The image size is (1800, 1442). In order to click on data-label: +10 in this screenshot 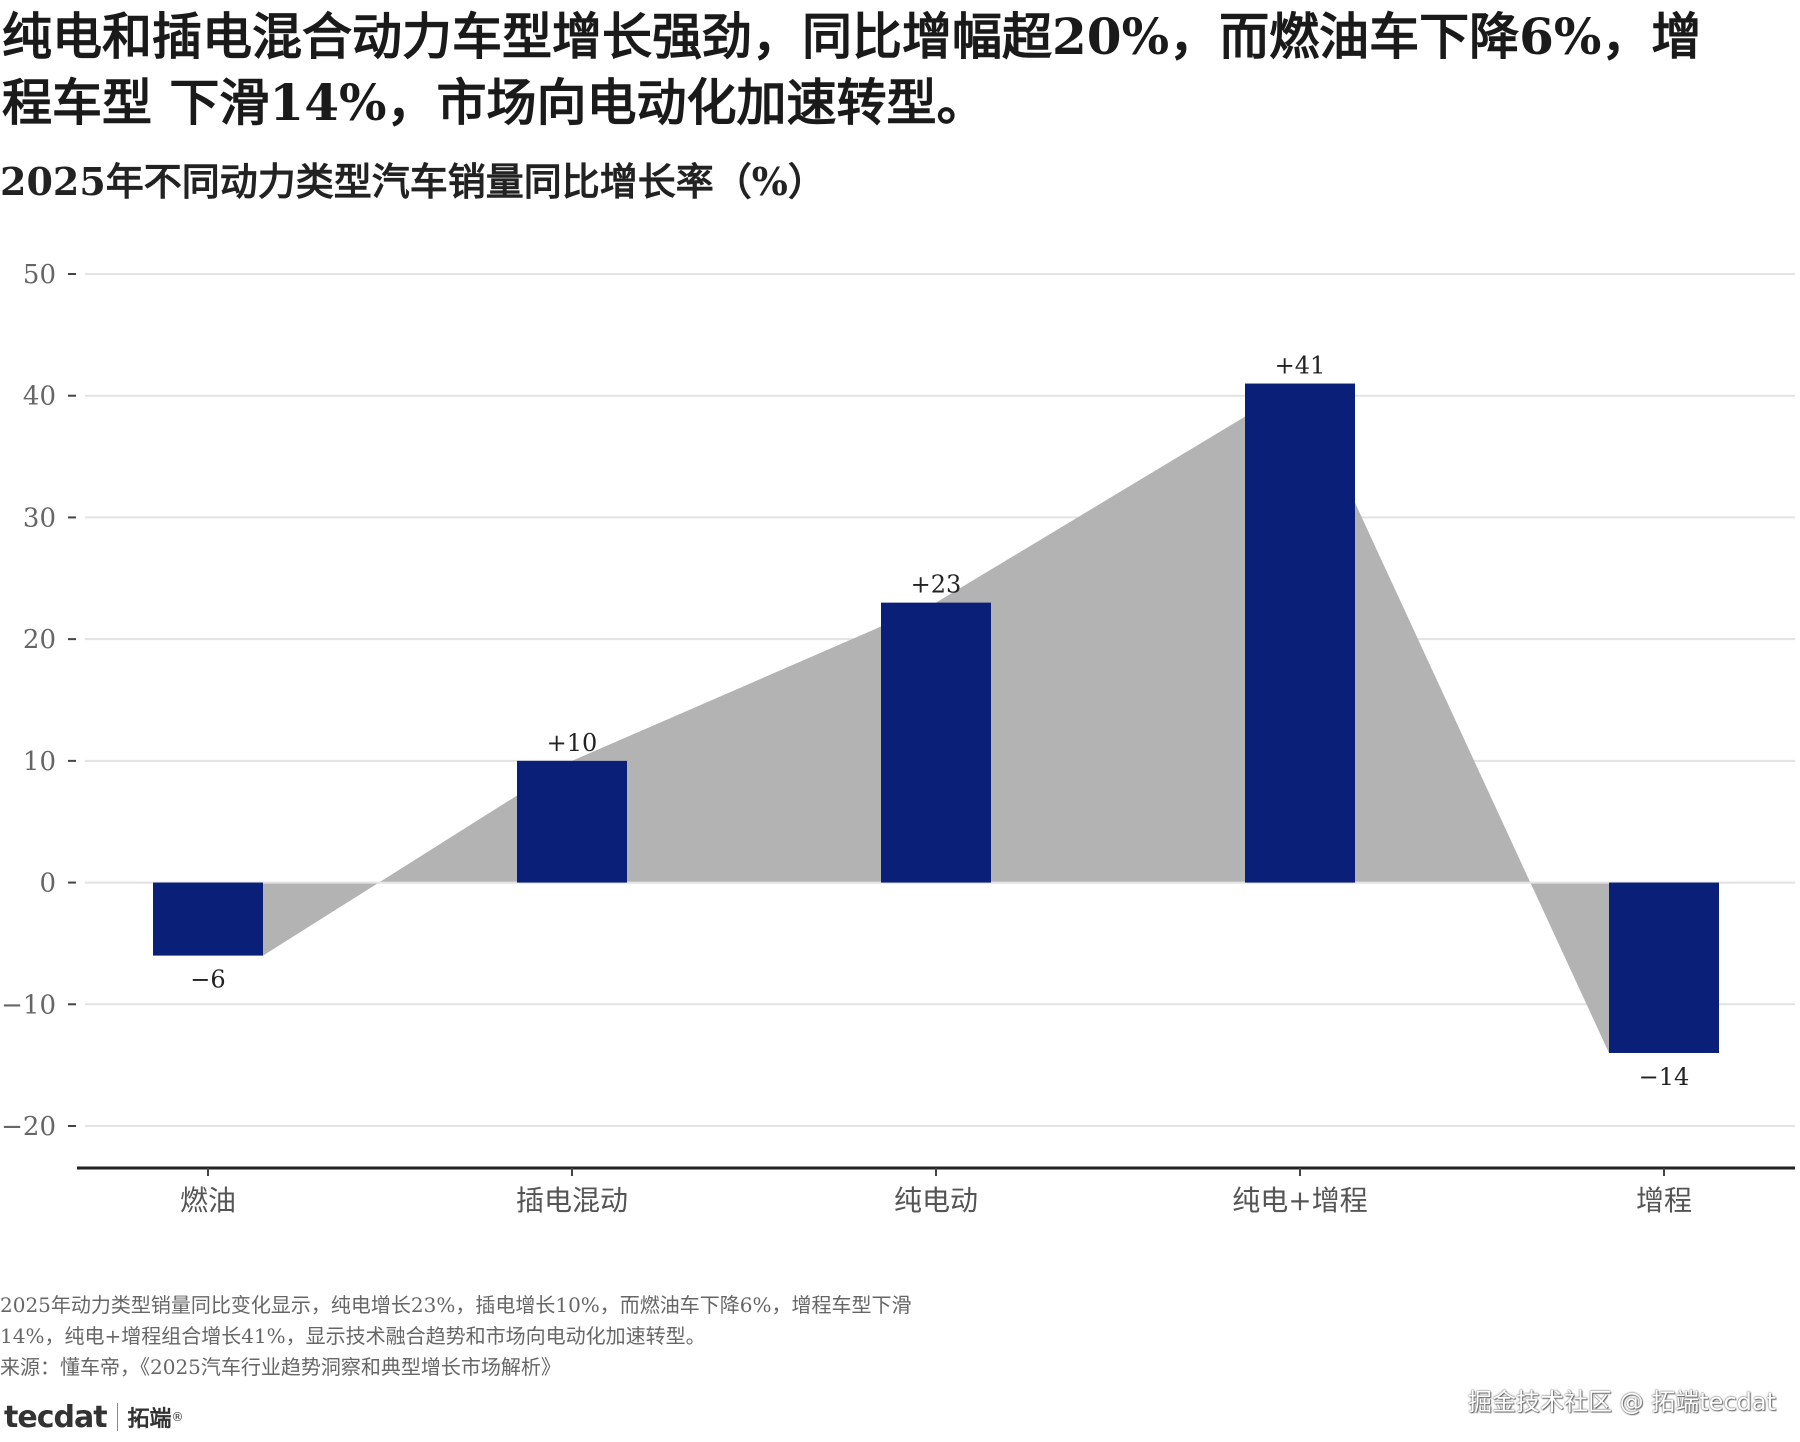, I will do `click(572, 743)`.